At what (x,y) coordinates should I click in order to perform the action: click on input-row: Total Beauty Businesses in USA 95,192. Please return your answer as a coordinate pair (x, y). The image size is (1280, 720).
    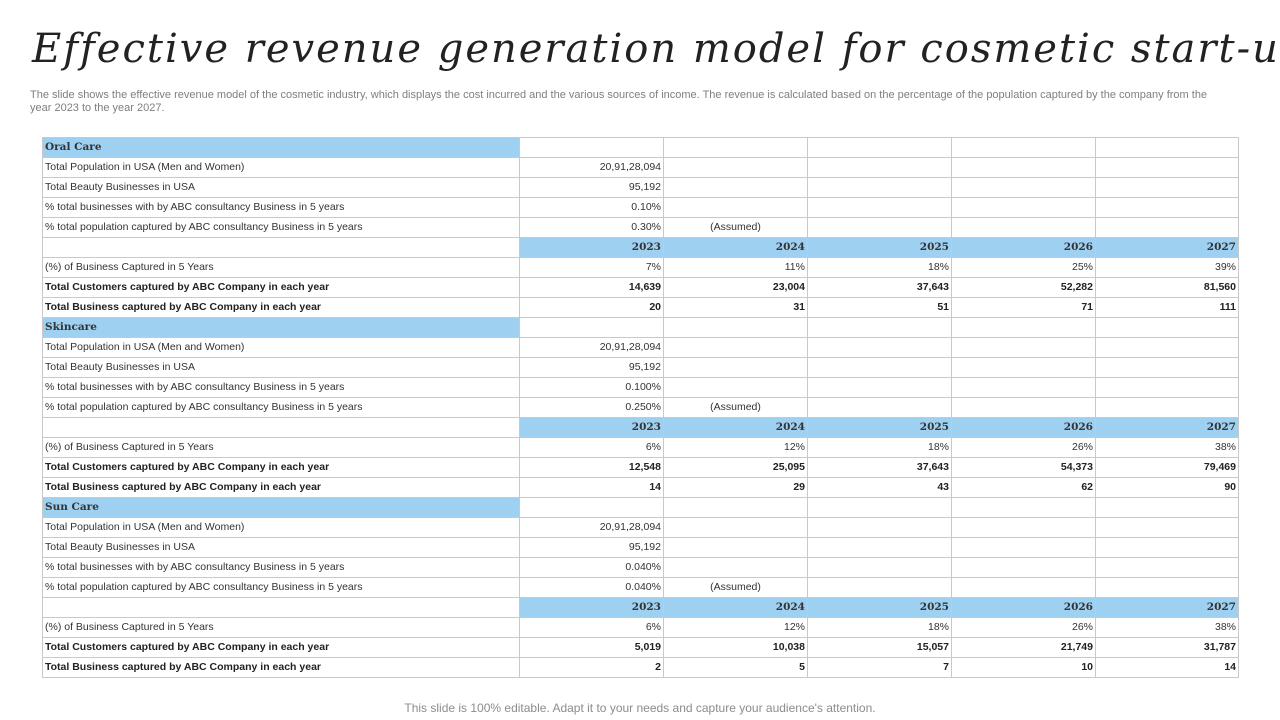
    Looking at the image, I should click on (640, 367).